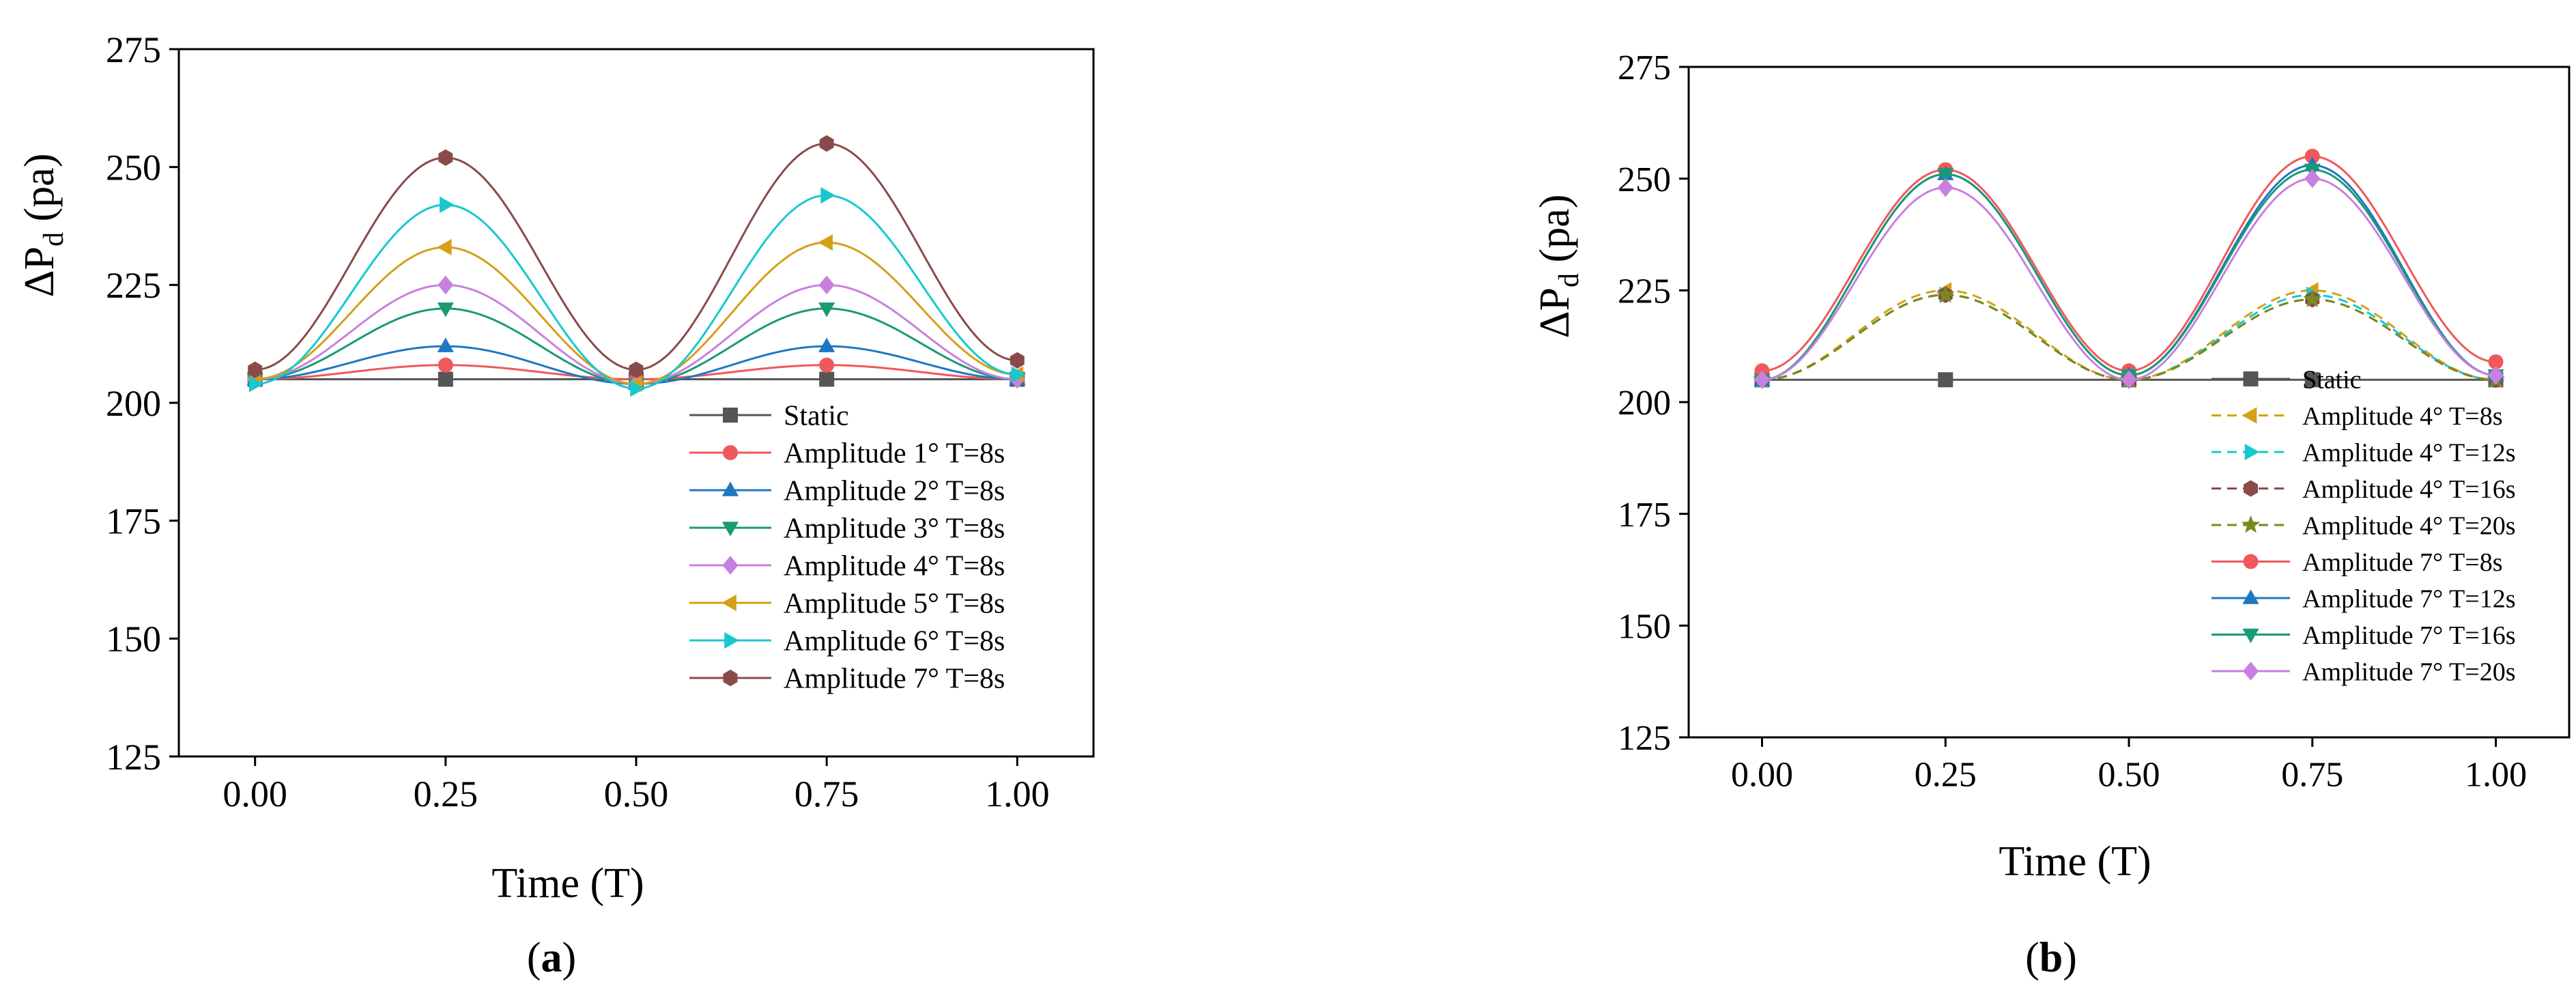  I want to click on legend-label: Amplitude 3° T=8s, so click(894, 529).